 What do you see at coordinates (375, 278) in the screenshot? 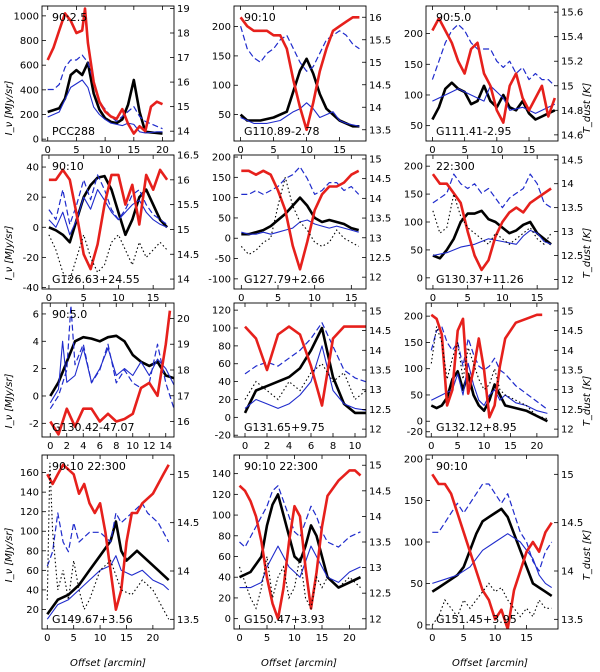
I see `y2-tick-label: 12` at bounding box center [375, 278].